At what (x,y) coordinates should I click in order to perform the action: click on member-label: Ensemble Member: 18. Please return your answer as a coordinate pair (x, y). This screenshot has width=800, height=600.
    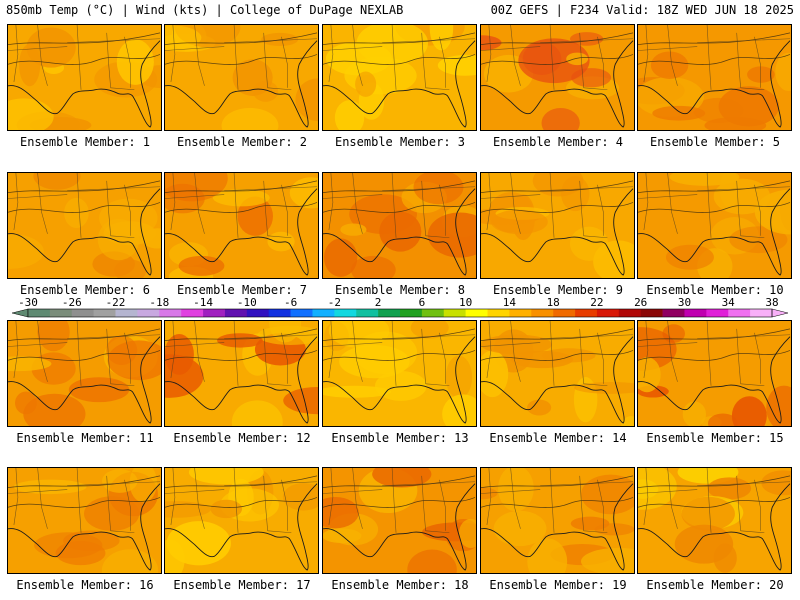
    Looking at the image, I should click on (400, 585).